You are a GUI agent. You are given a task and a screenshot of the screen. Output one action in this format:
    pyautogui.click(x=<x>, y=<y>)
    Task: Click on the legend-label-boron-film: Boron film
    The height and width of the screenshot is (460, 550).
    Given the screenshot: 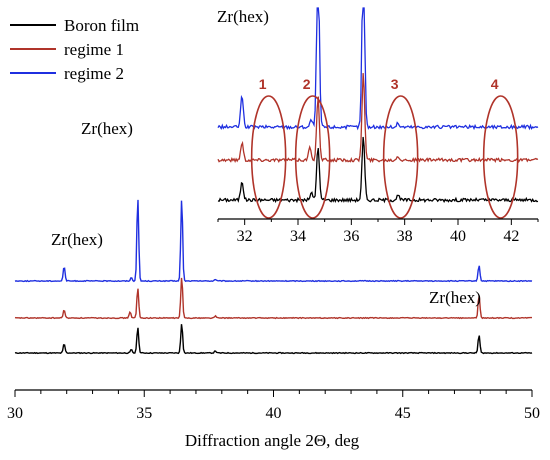 What is the action you would take?
    pyautogui.click(x=101, y=25)
    